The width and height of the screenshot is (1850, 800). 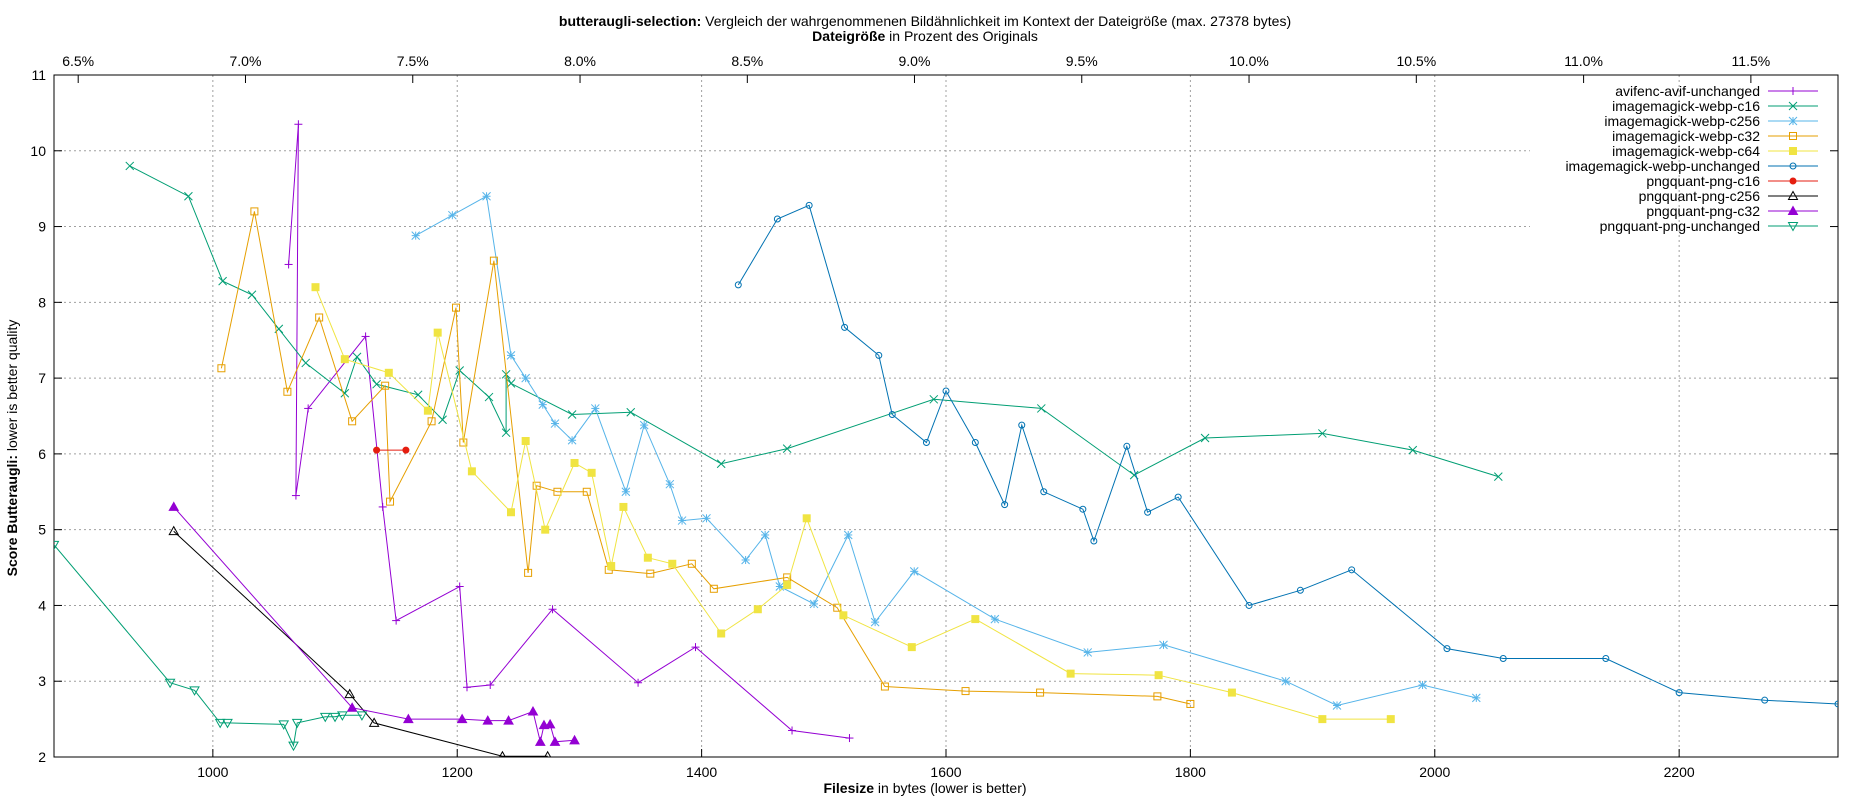 What do you see at coordinates (1751, 61) in the screenshot?
I see `x2-tick-label: 11.5%` at bounding box center [1751, 61].